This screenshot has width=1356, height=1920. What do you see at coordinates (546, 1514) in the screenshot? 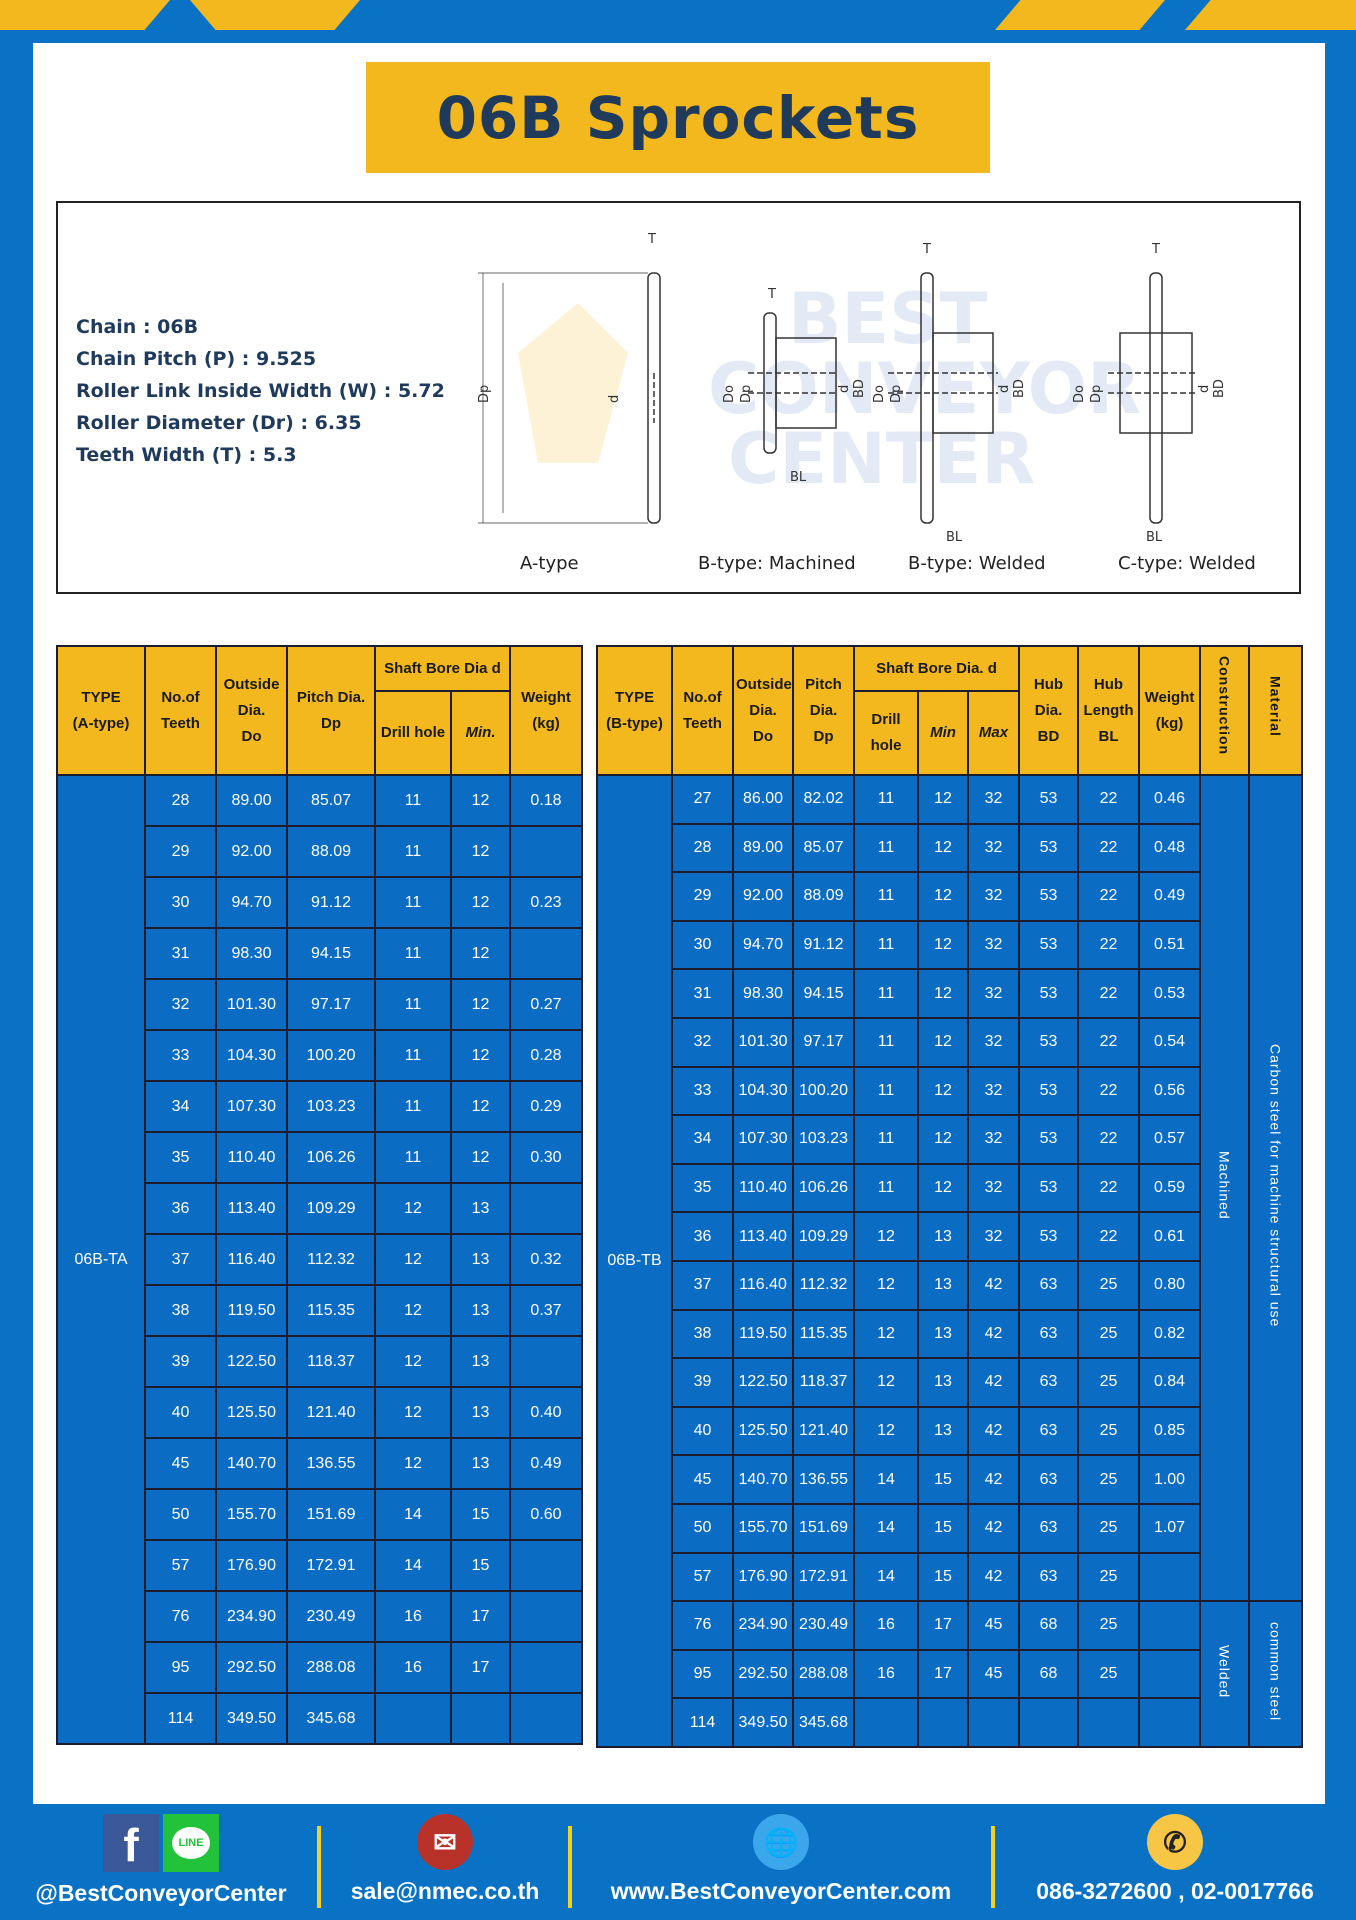
I see `cell-weight: 0.60` at bounding box center [546, 1514].